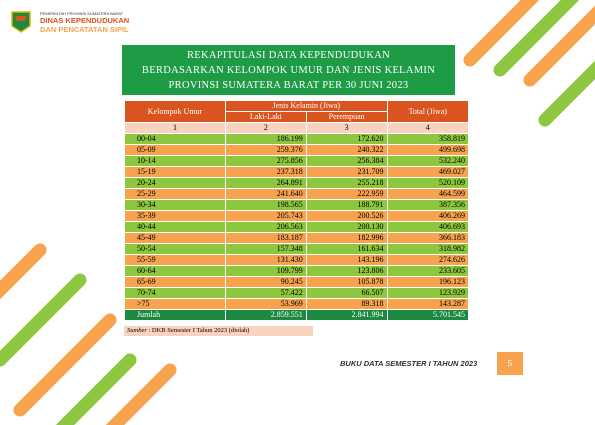 This screenshot has width=595, height=425. What do you see at coordinates (266, 117) in the screenshot?
I see `column-header: Laki-Laki` at bounding box center [266, 117].